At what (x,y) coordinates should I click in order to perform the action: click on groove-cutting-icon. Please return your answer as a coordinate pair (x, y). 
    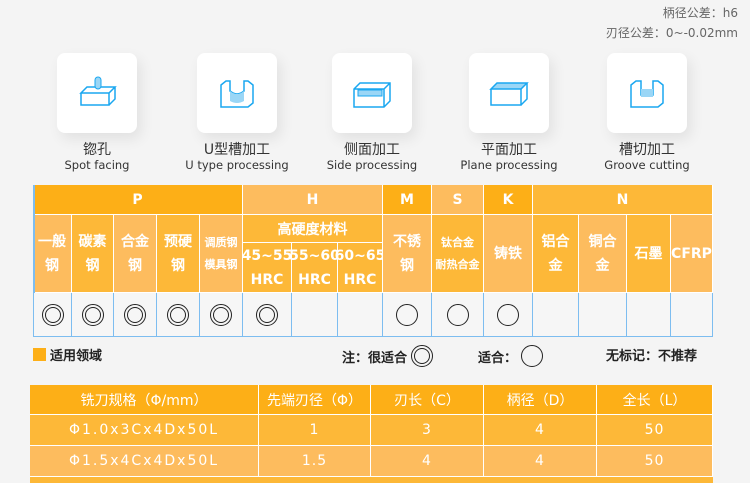
    Looking at the image, I should click on (647, 94).